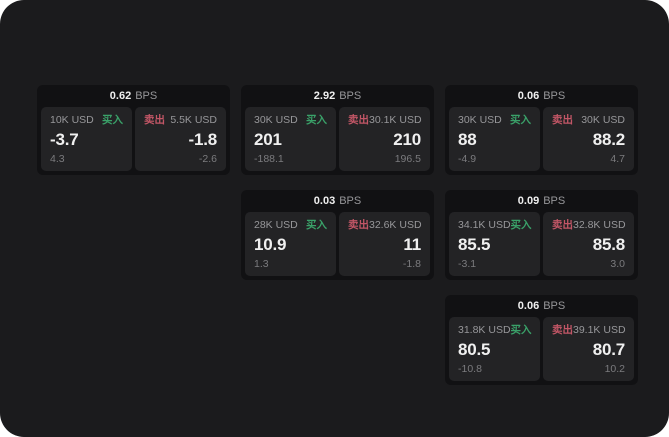 The width and height of the screenshot is (669, 437). I want to click on bps-value: 0.09, so click(528, 200).